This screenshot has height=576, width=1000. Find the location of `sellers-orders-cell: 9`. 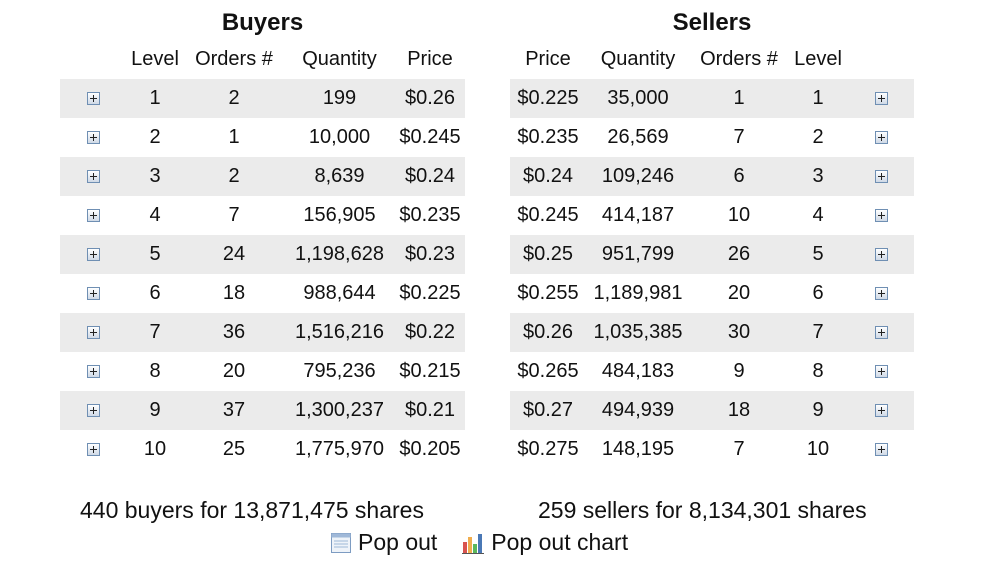

sellers-orders-cell: 9 is located at coordinates (739, 371).